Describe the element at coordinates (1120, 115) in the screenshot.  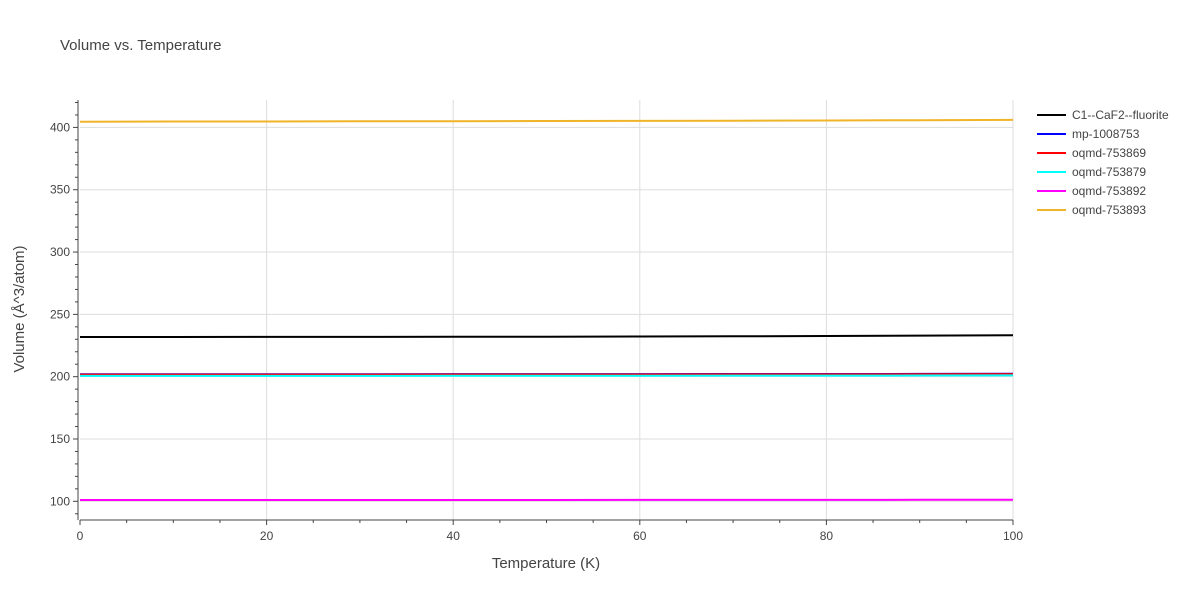
I see `legend-label: C1--CaF2--fluorite` at that location.